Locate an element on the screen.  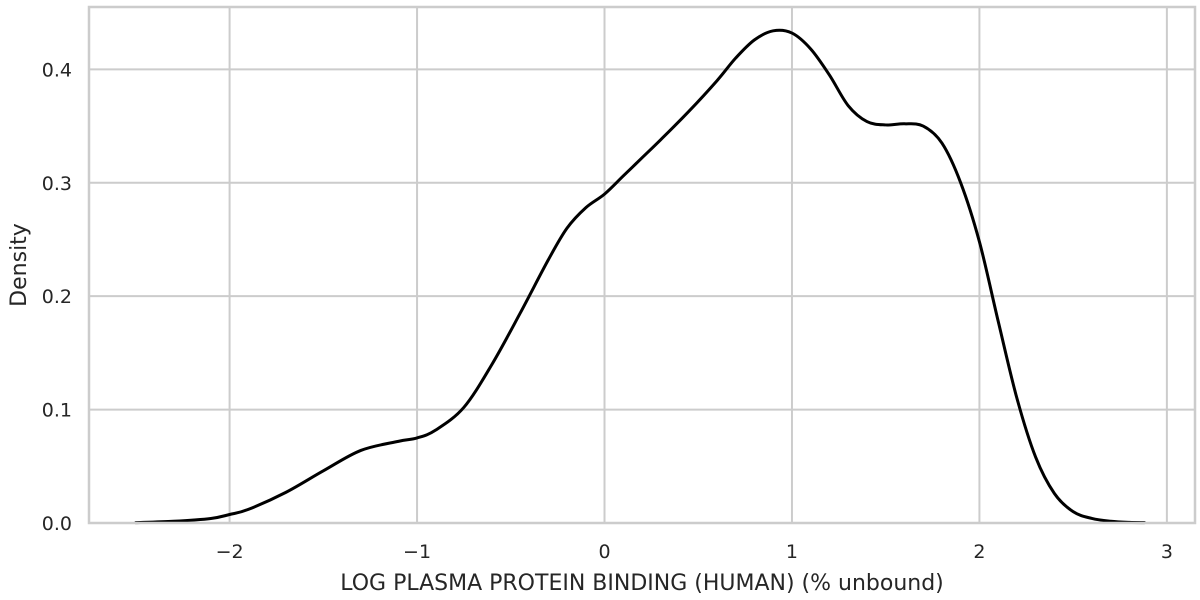
x-tick-label: −1 is located at coordinates (417, 552).